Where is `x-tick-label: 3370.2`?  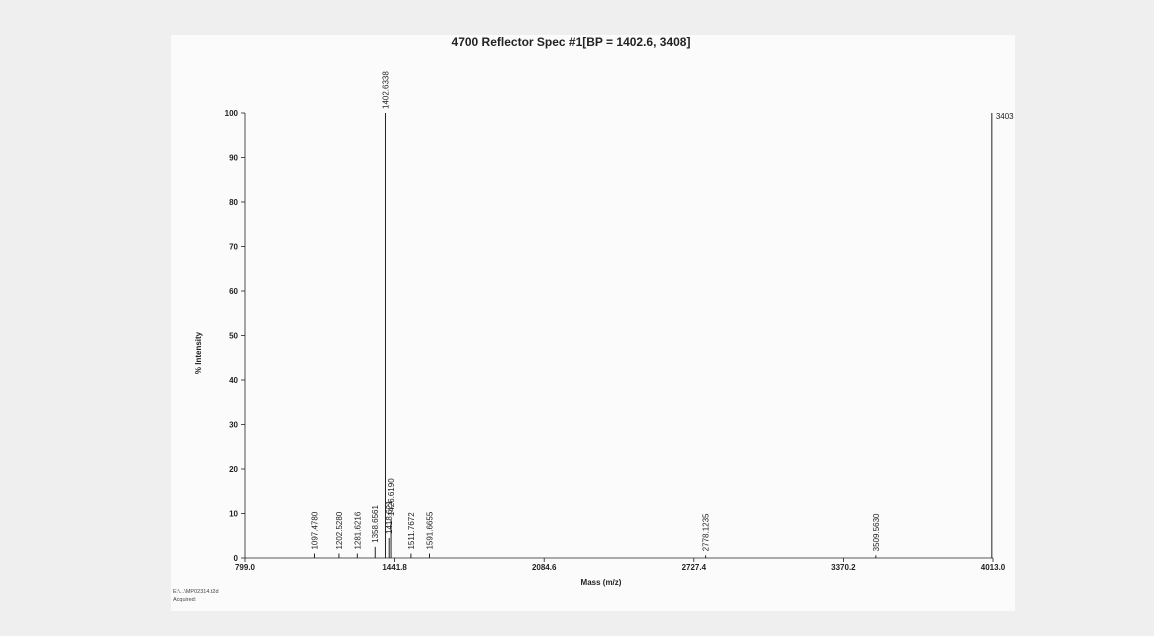 x-tick-label: 3370.2 is located at coordinates (843, 567).